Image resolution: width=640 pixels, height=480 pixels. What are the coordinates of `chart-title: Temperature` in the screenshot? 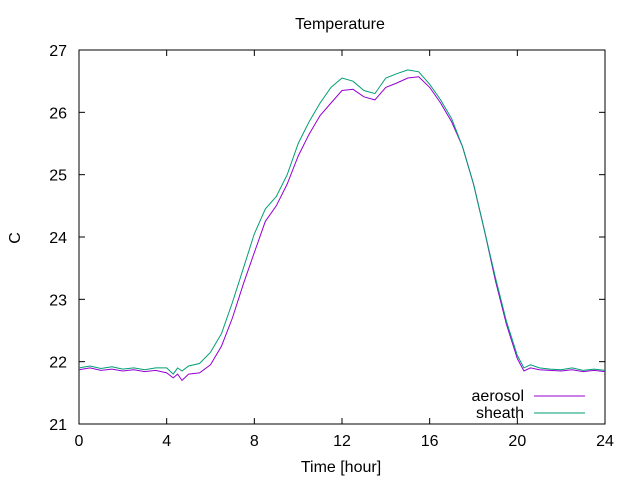 It's located at (340, 24).